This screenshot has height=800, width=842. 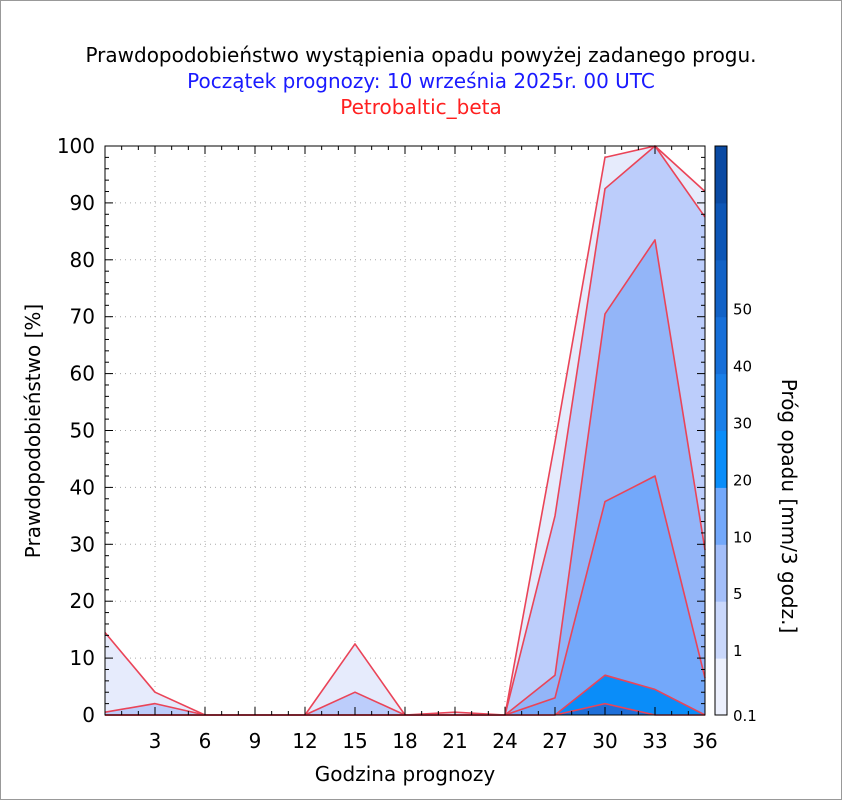 I want to click on x-tick-label: 24, so click(x=504, y=741).